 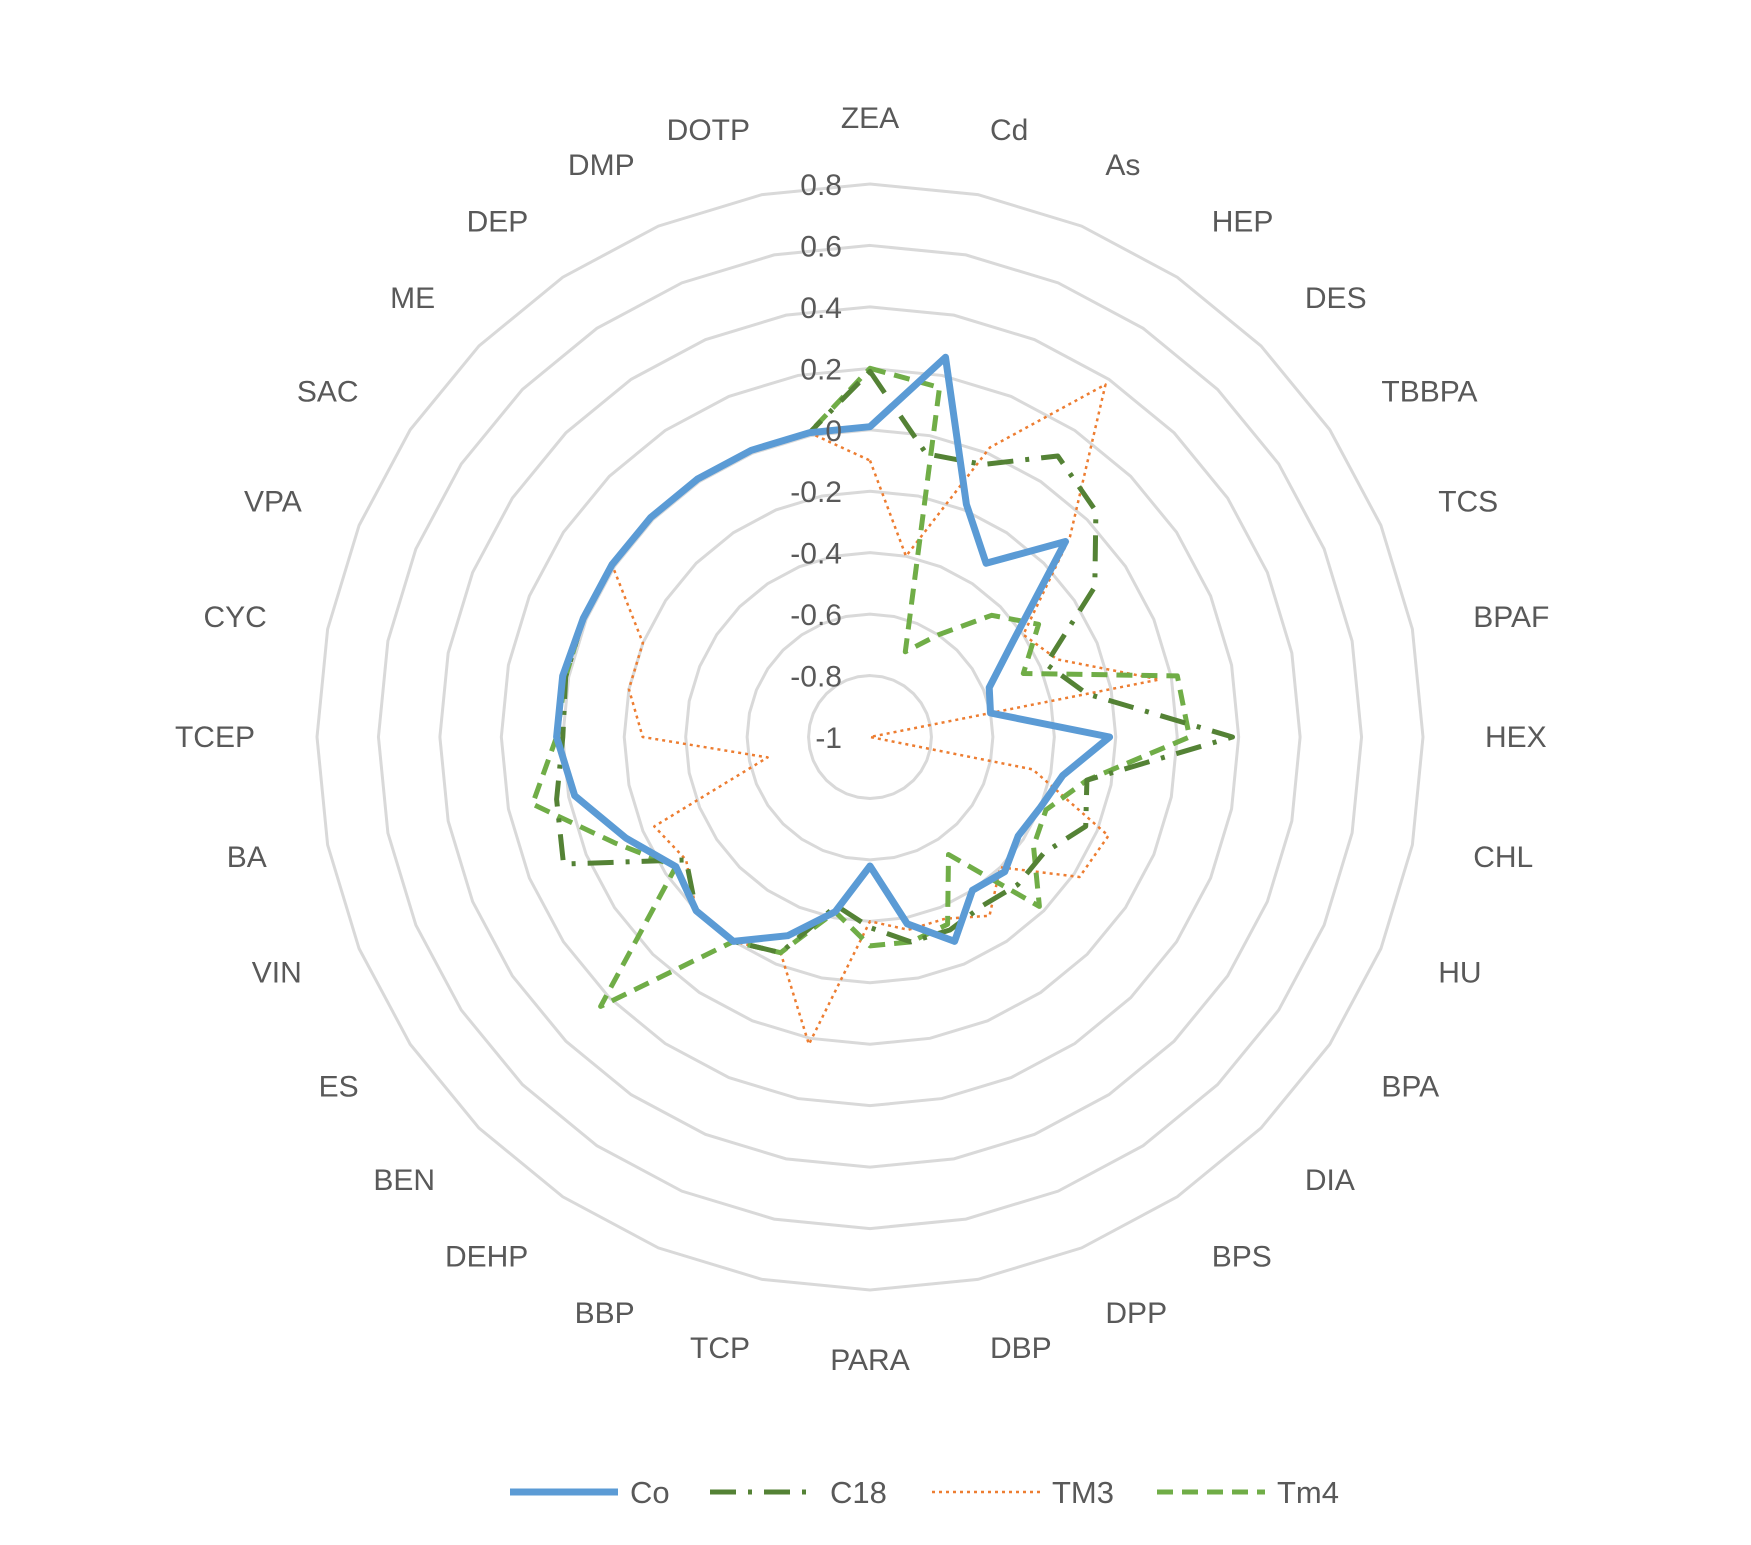 What do you see at coordinates (498, 222) in the screenshot?
I see `category-label-dep: DEP` at bounding box center [498, 222].